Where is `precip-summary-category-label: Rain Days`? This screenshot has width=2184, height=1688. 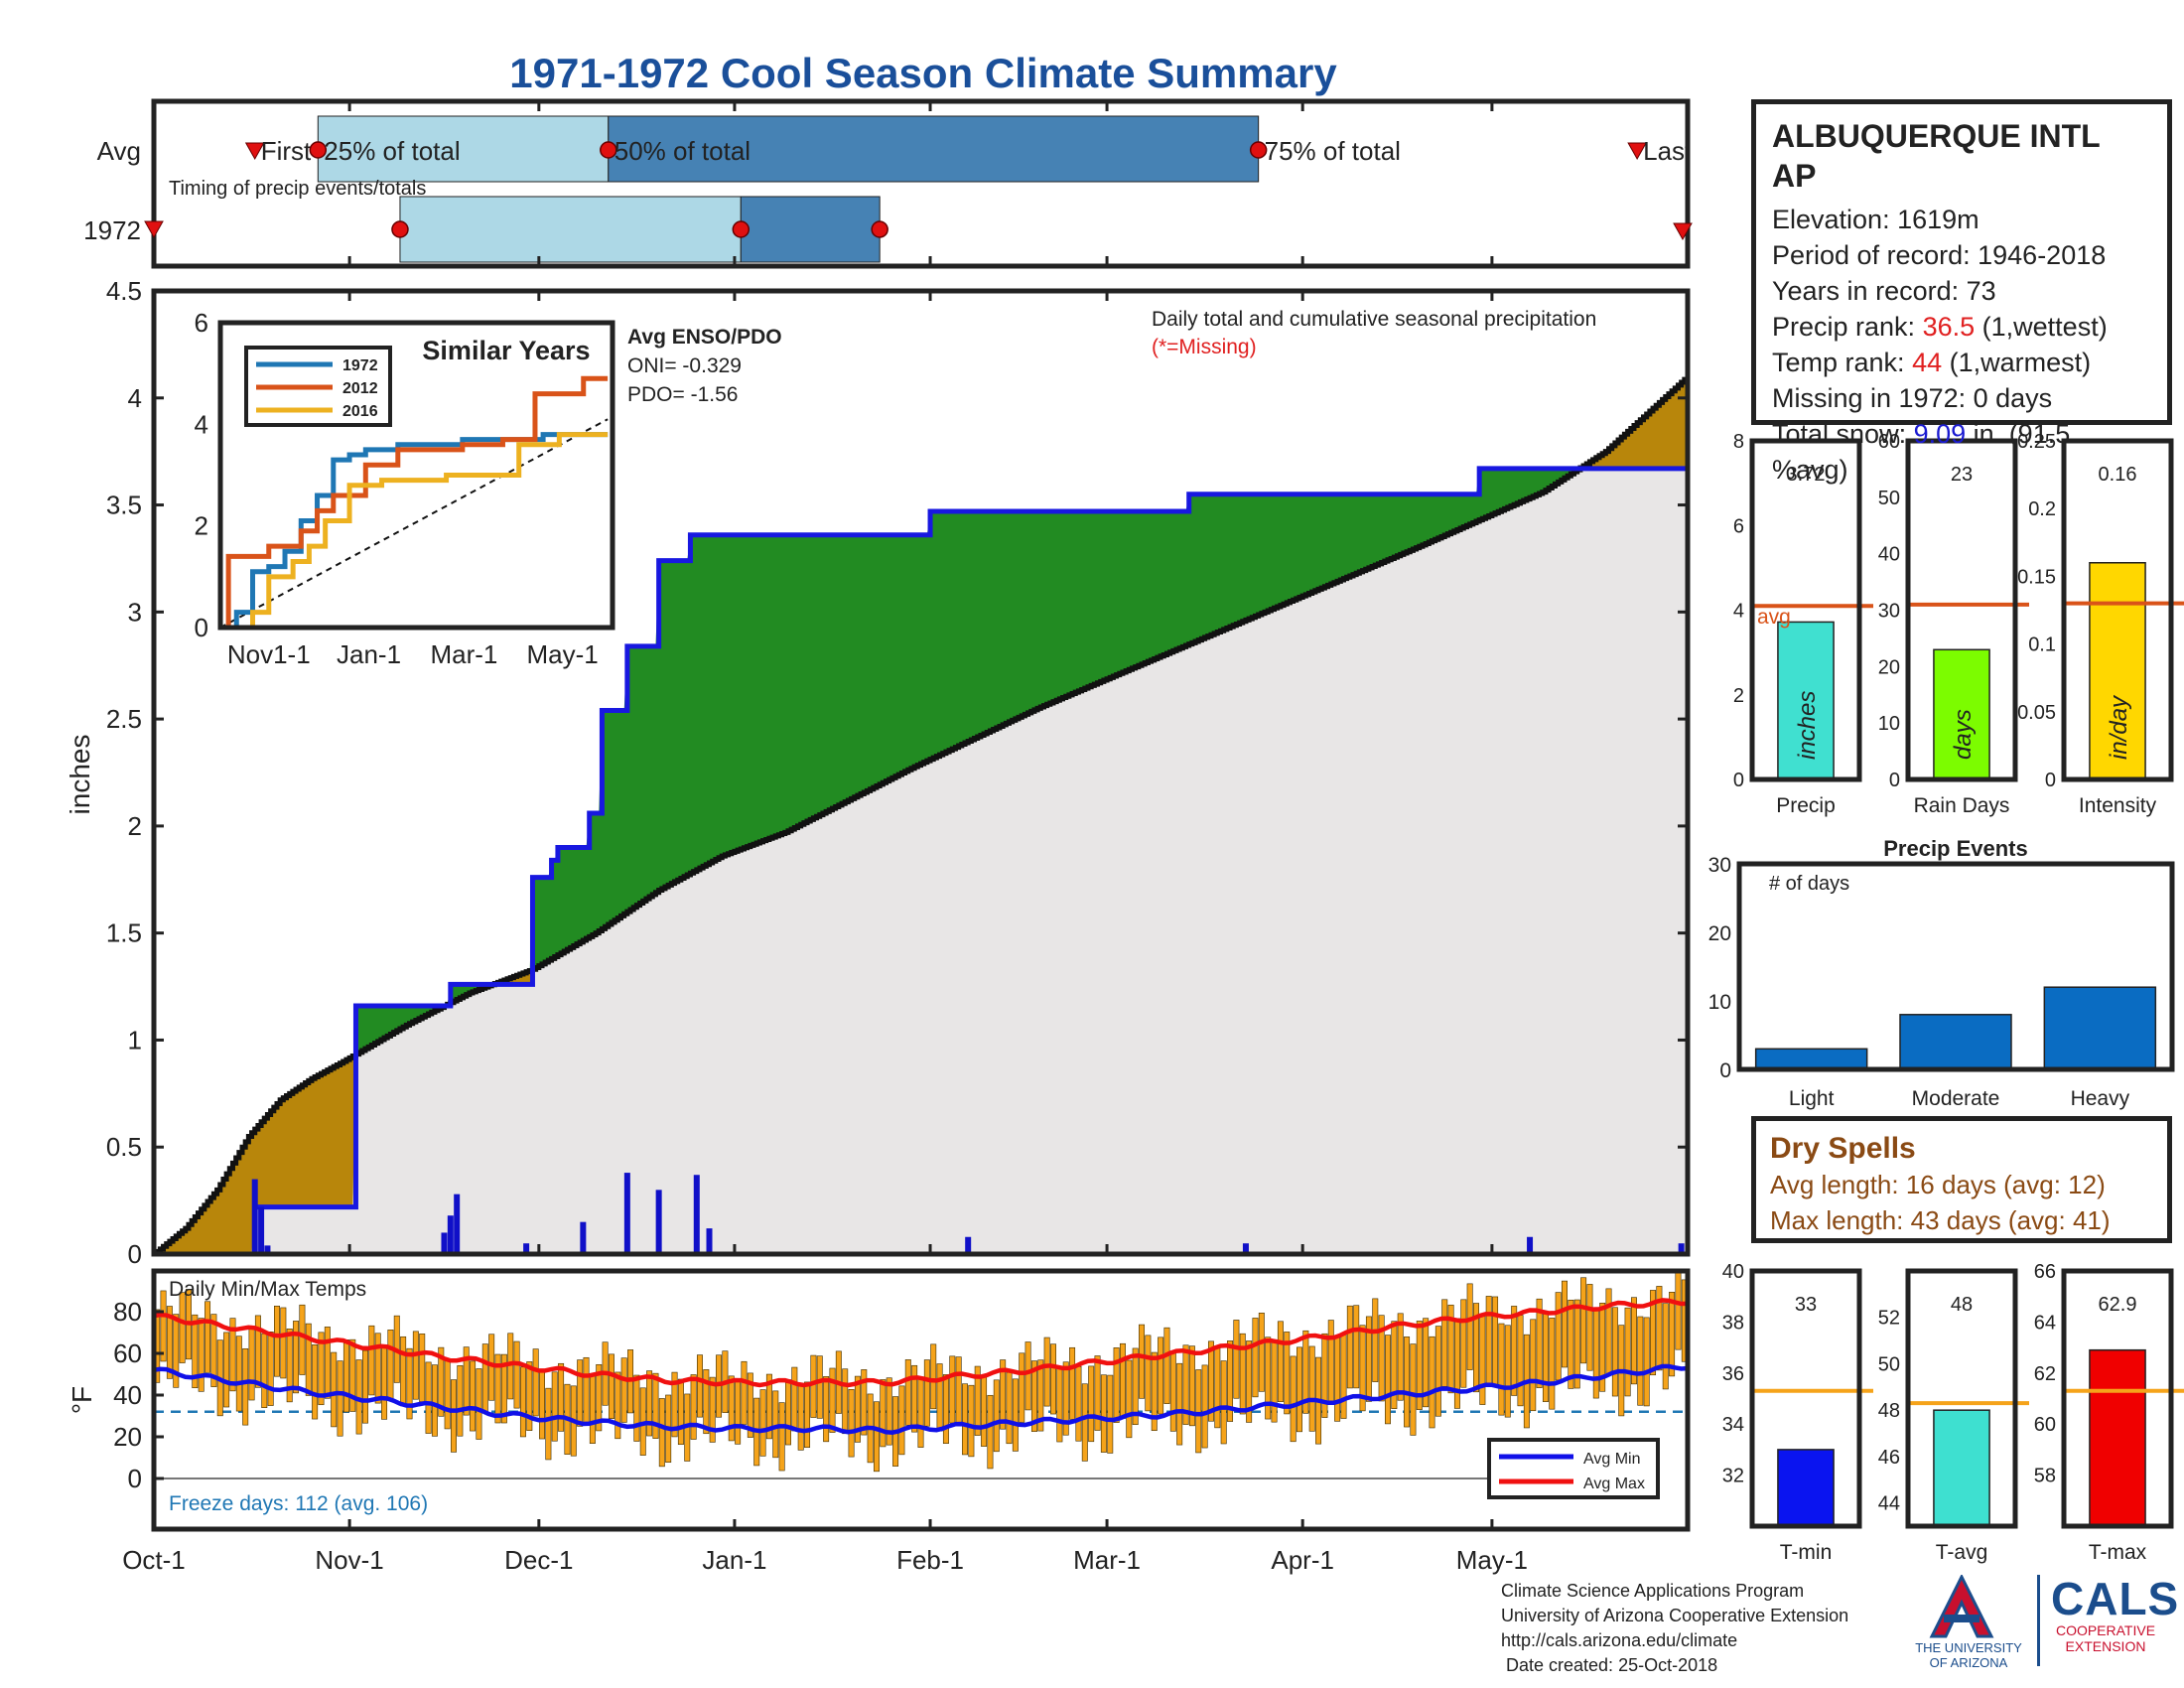
precip-summary-category-label: Rain Days is located at coordinates (1962, 805).